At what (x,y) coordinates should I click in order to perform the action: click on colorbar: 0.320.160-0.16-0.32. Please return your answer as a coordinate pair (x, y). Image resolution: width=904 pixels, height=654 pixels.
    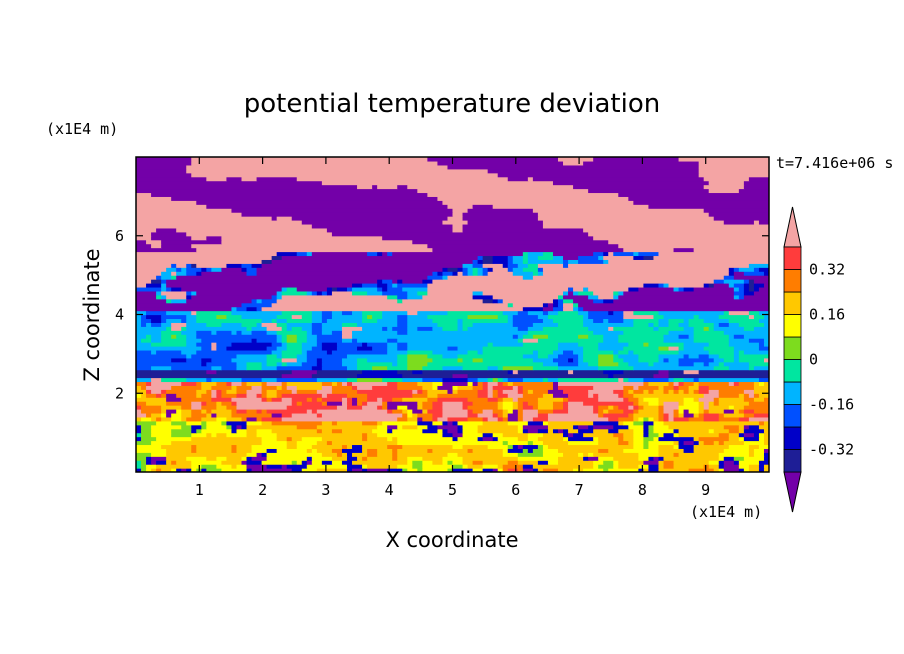
    Looking at the image, I should click on (818, 359).